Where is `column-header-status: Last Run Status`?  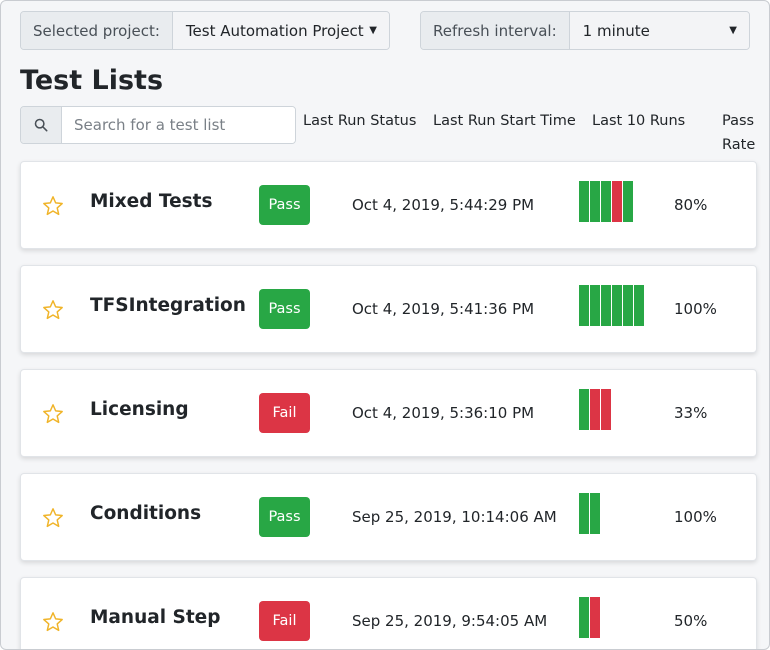 column-header-status: Last Run Status is located at coordinates (360, 121).